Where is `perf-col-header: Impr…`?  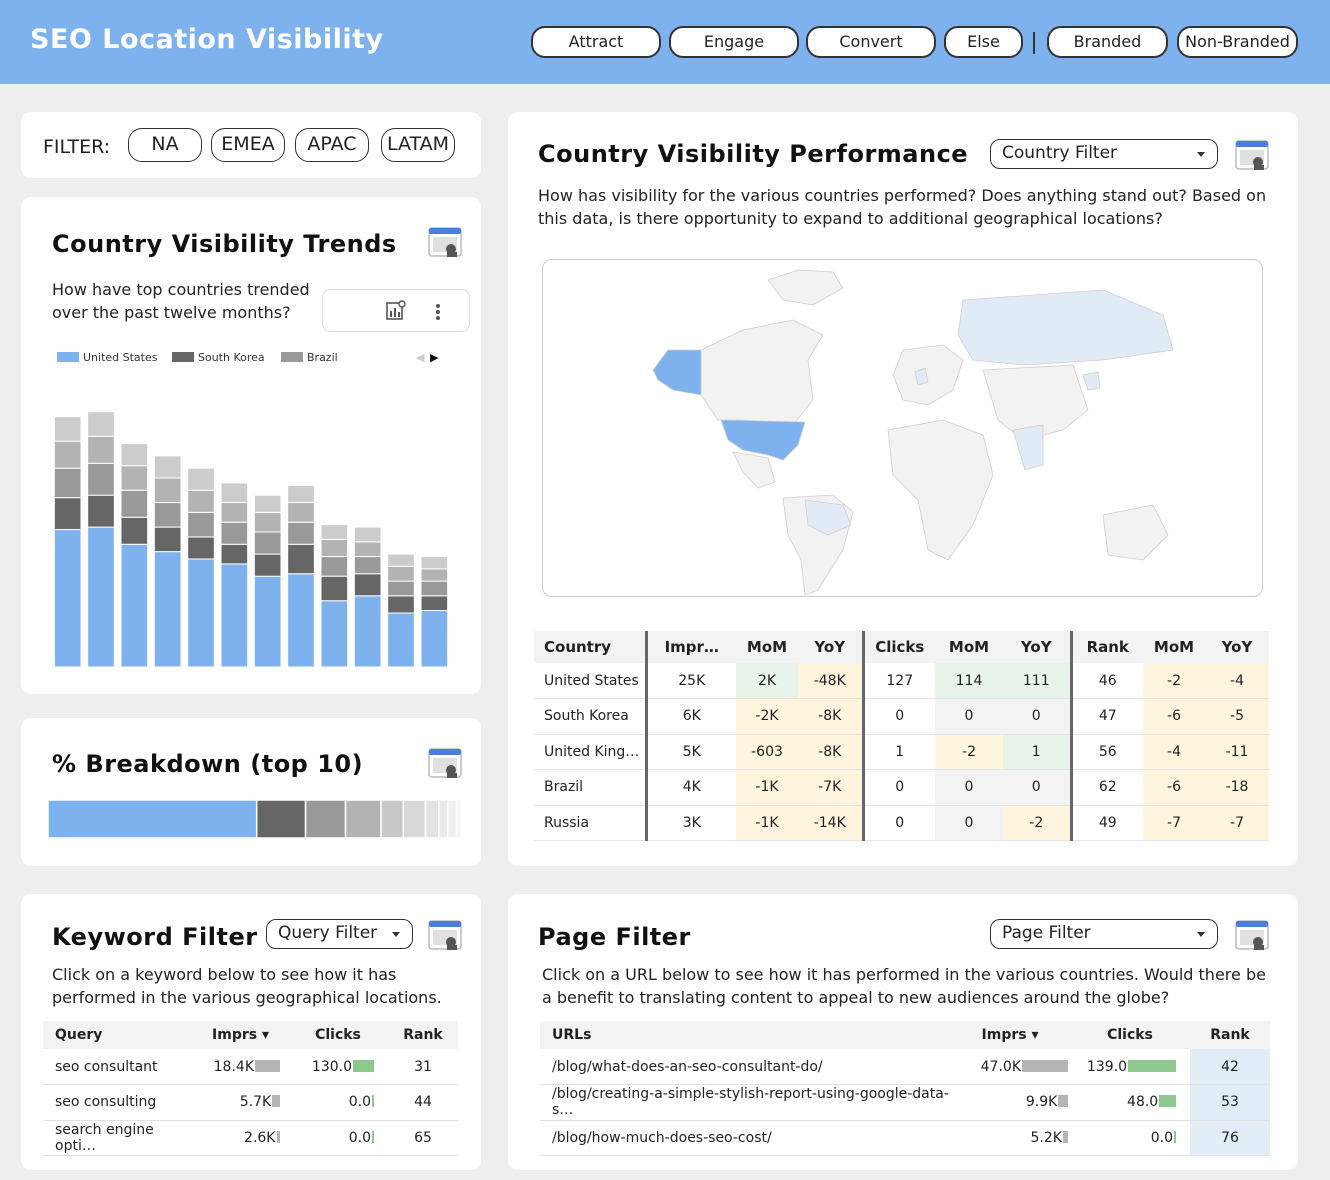 perf-col-header: Impr… is located at coordinates (691, 647).